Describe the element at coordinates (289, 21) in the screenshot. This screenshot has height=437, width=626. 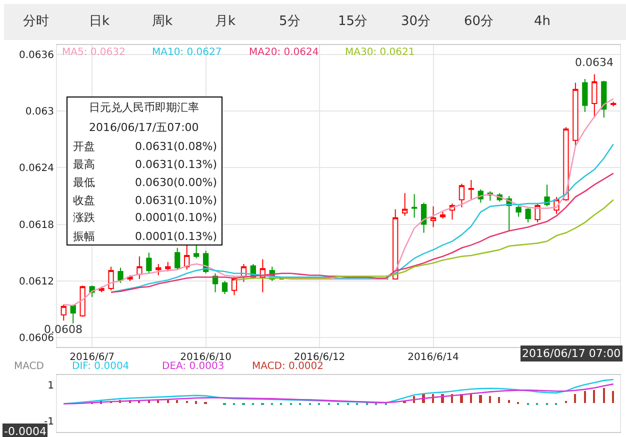
I see `text: 5分` at that location.